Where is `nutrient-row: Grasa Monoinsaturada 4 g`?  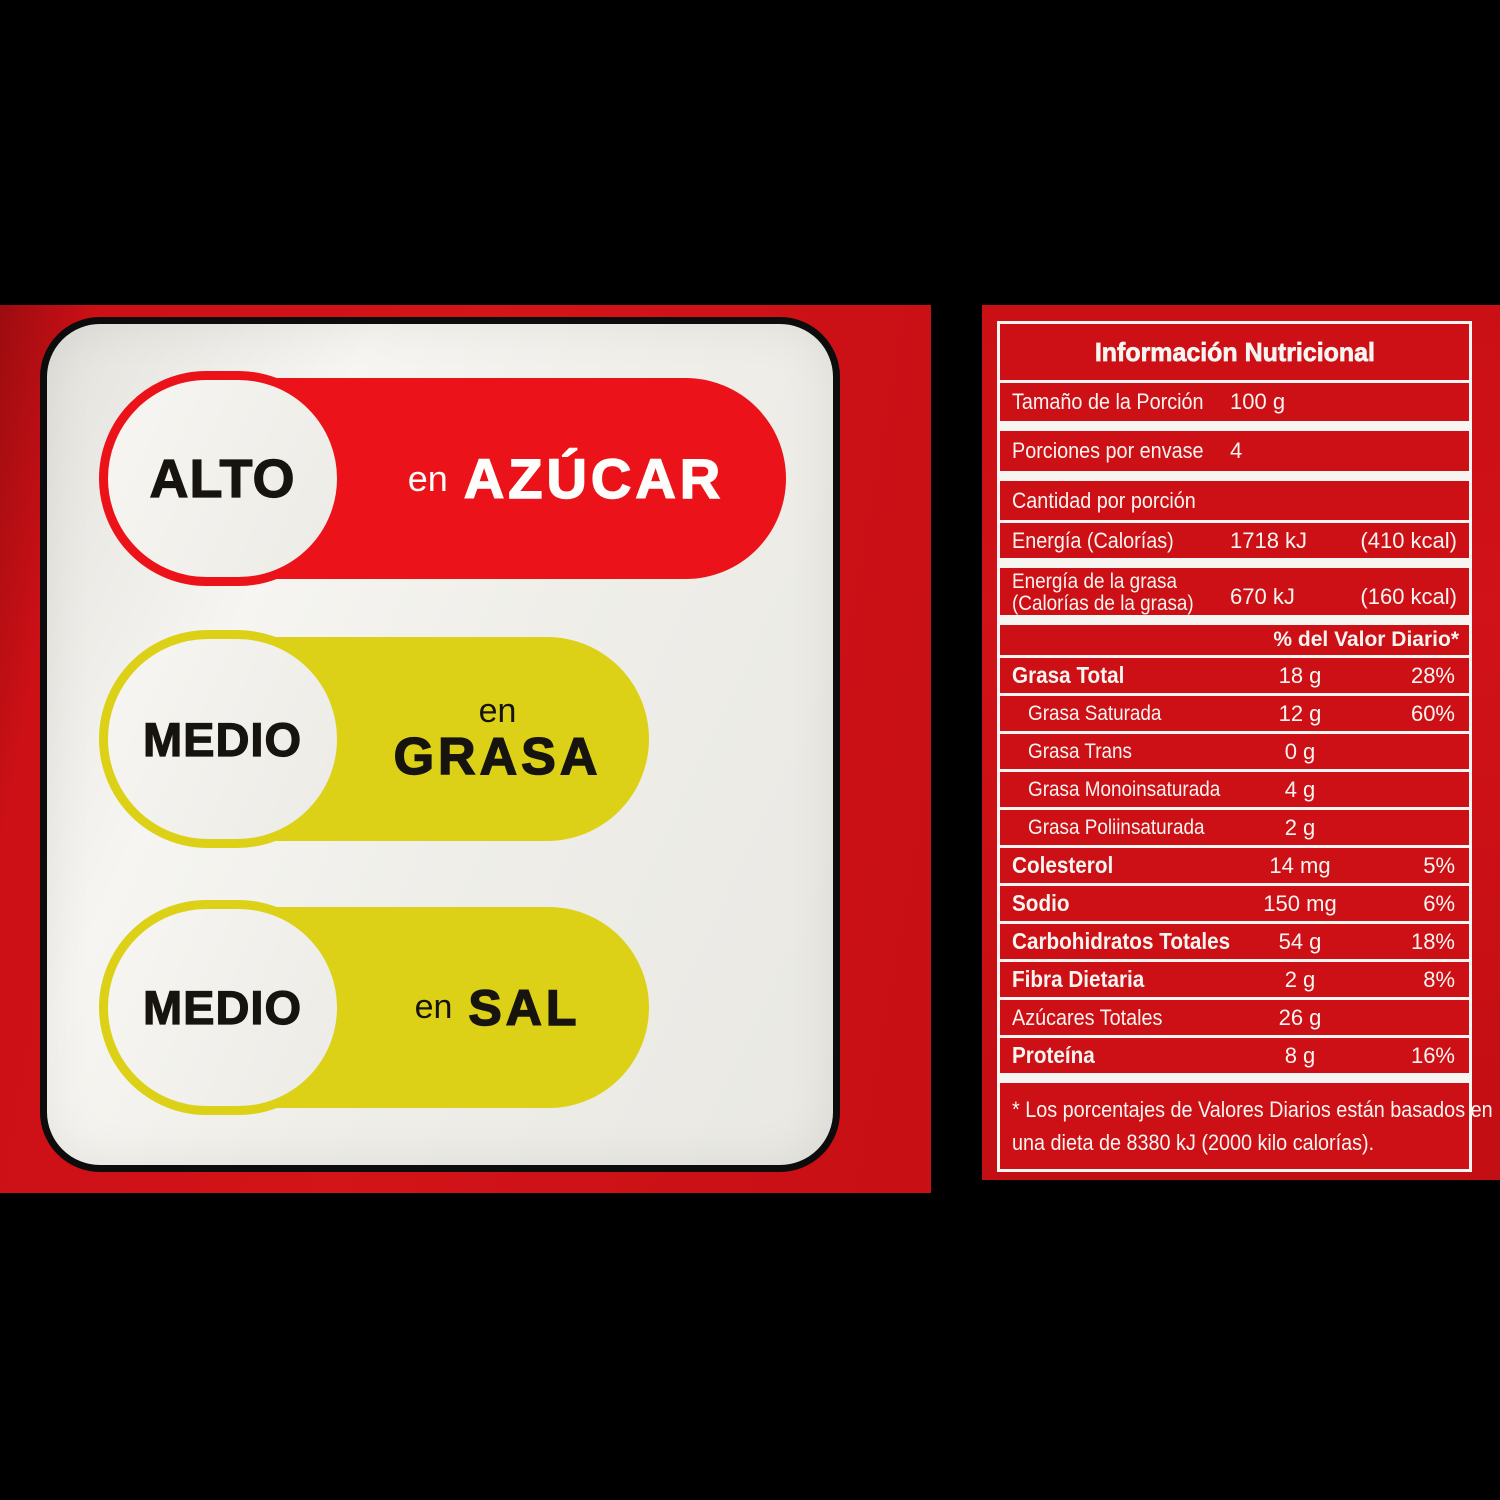
nutrient-row: Grasa Monoinsaturada 4 g is located at coordinates (1234, 789).